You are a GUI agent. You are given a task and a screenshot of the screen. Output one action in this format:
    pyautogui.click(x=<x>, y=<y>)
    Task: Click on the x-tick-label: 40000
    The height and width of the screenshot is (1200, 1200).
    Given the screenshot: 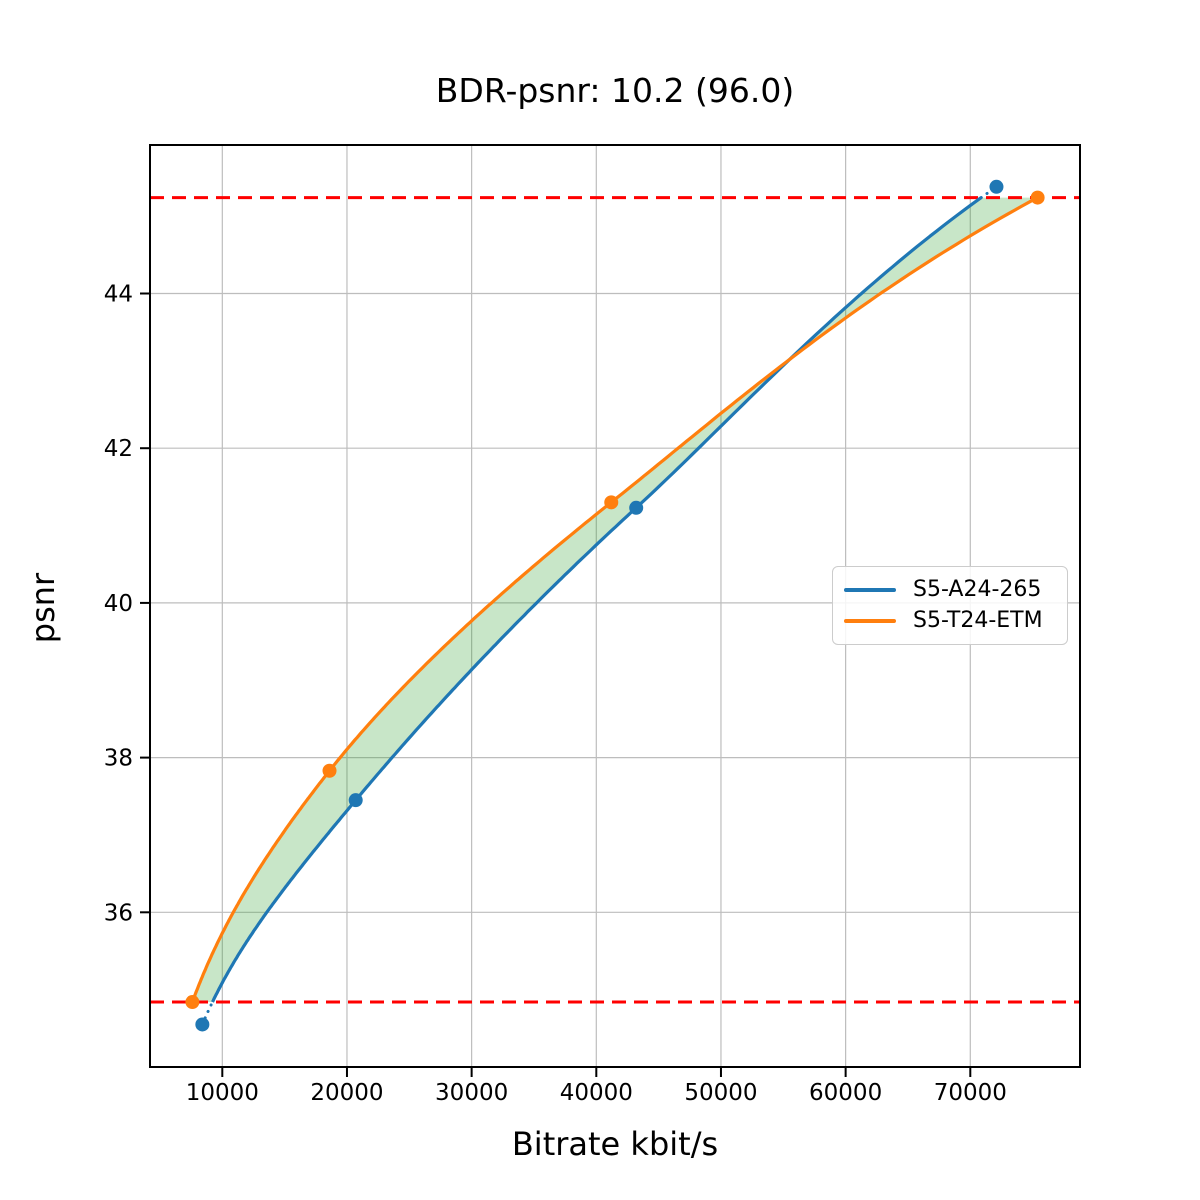 What is the action you would take?
    pyautogui.click(x=596, y=1093)
    